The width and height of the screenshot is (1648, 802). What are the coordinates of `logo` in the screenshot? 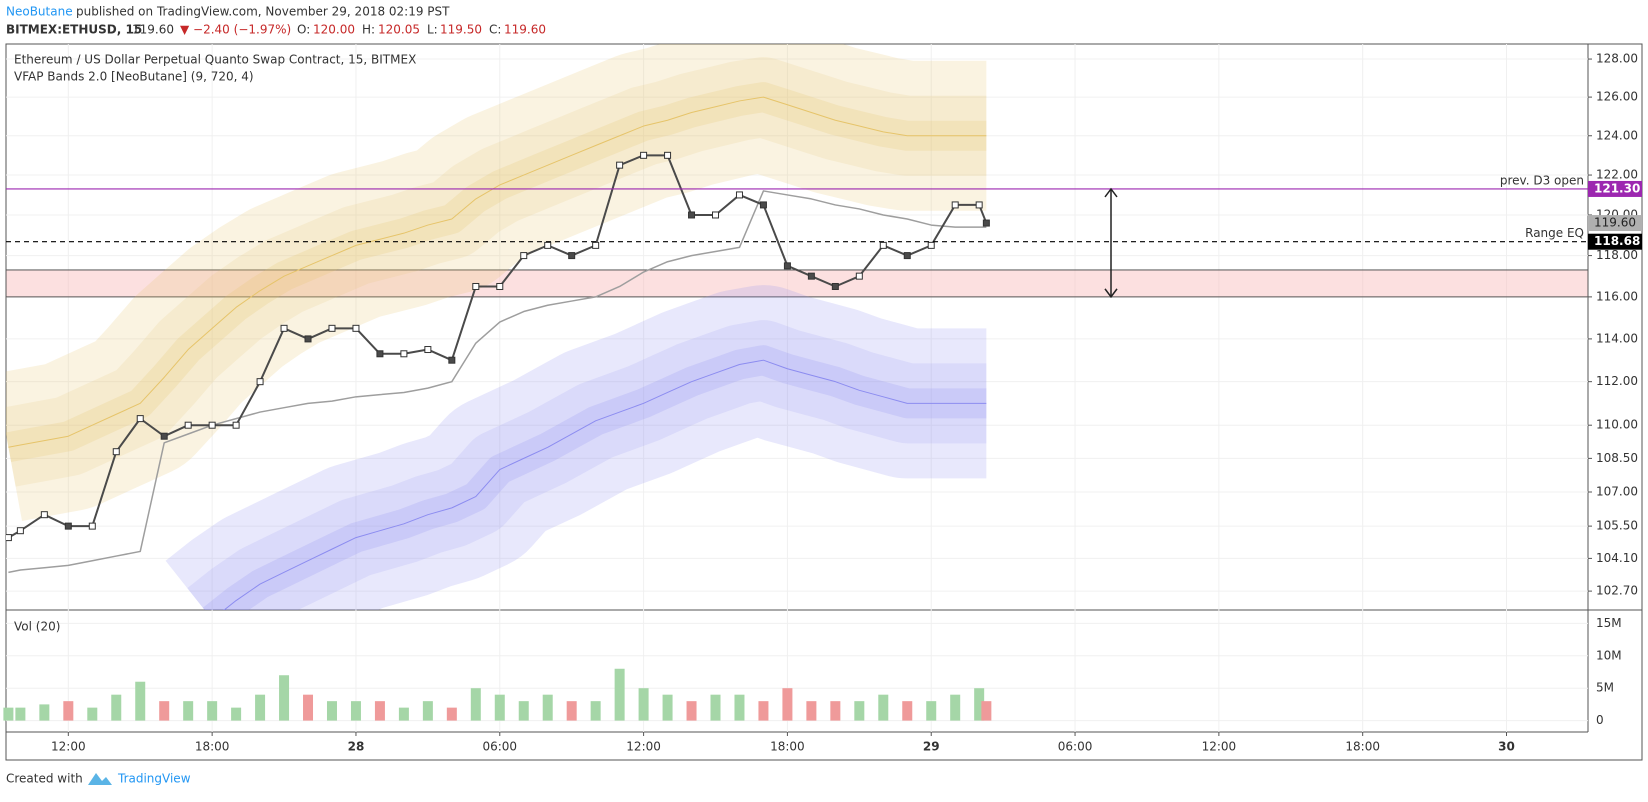 It's located at (100, 779).